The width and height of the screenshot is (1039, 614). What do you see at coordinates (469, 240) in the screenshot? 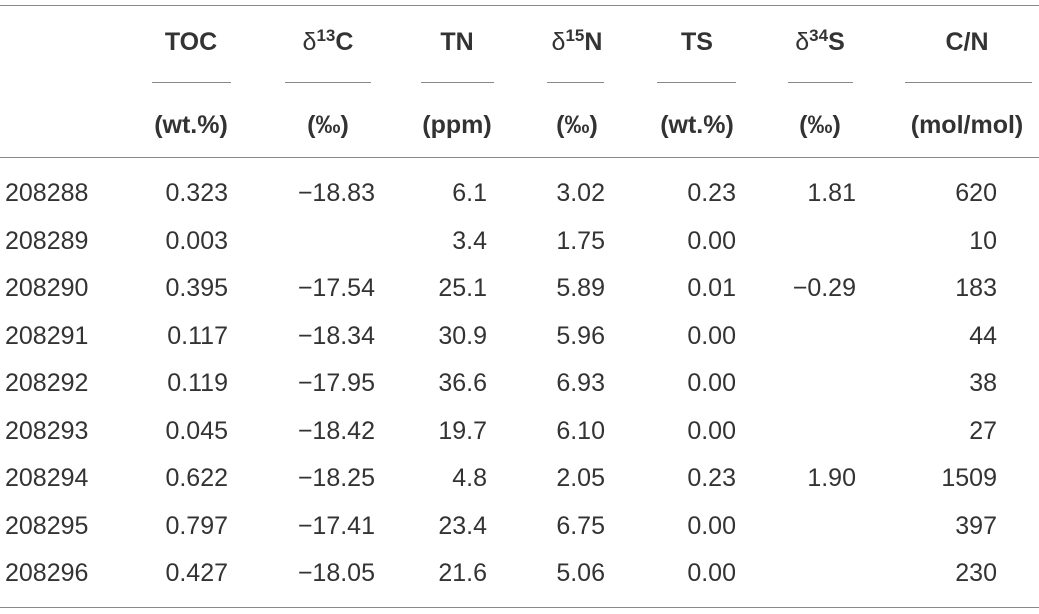
I see `cell: 3.4` at bounding box center [469, 240].